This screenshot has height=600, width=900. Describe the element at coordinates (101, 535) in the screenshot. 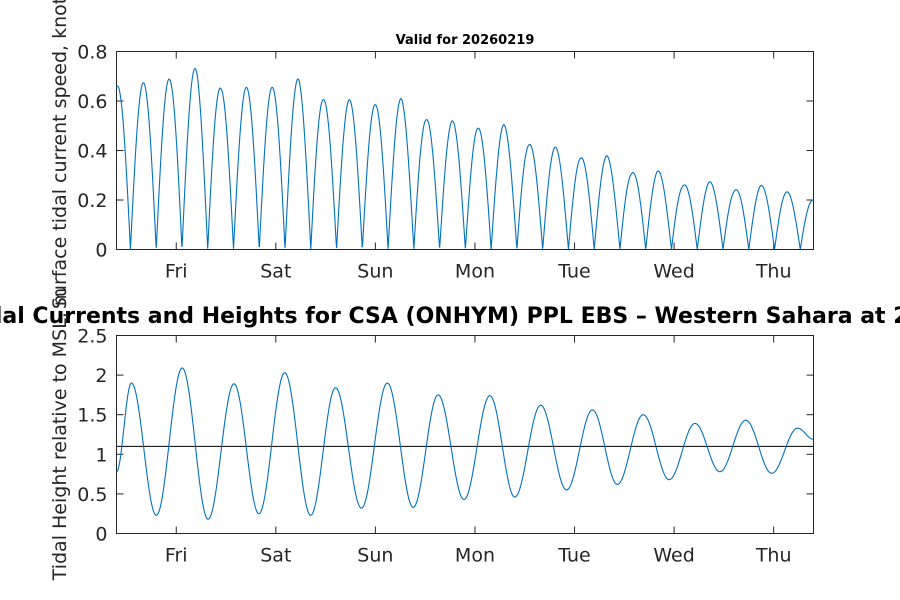

I see `tidal-height-y-tick-label: 0` at that location.